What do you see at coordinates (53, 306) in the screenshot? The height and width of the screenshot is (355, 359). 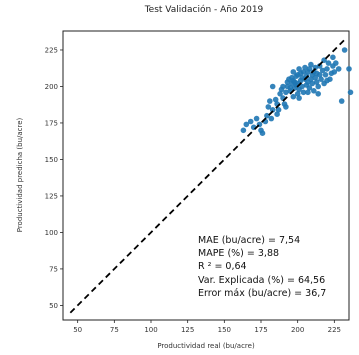 I see `y-tick-label: 50` at bounding box center [53, 306].